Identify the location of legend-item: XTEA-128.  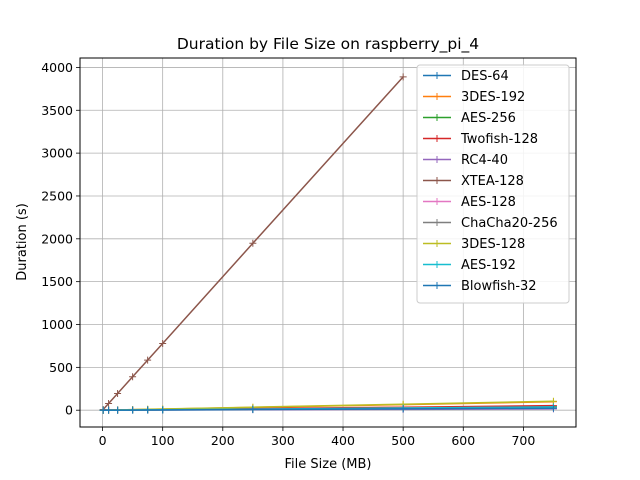
(473, 181).